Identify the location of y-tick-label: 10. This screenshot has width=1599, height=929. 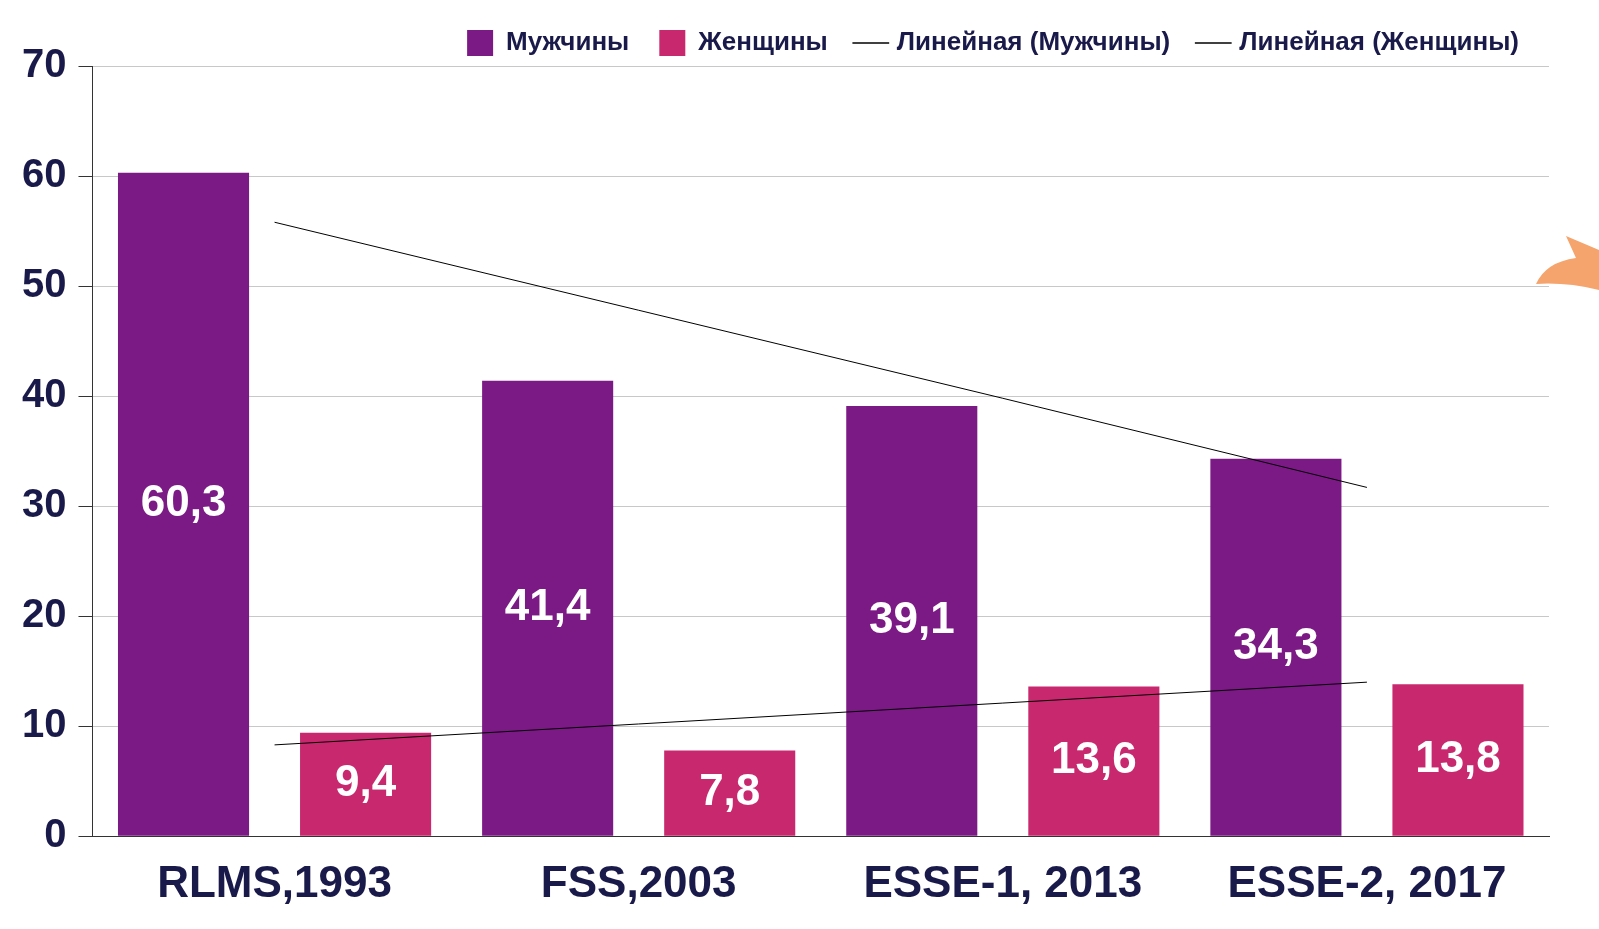
(44, 723).